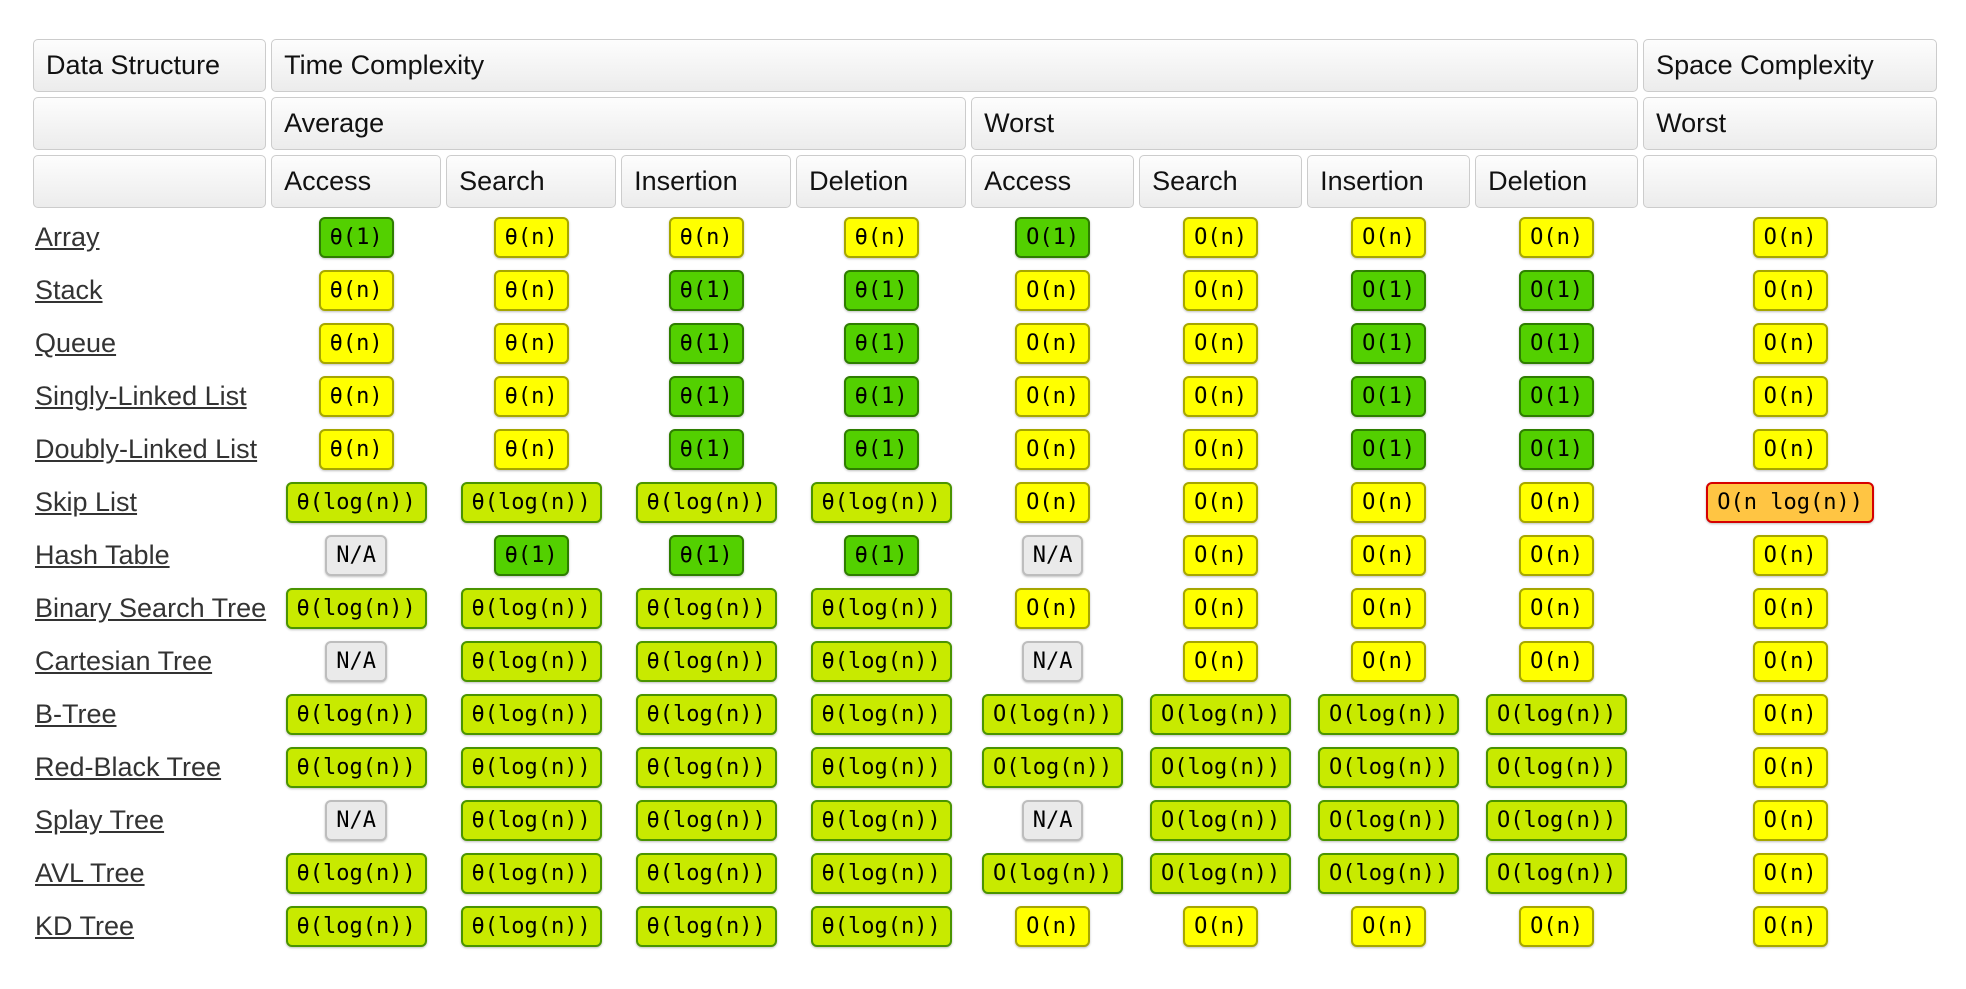  I want to click on data-structure-link: Red-Black Tree, so click(128, 766).